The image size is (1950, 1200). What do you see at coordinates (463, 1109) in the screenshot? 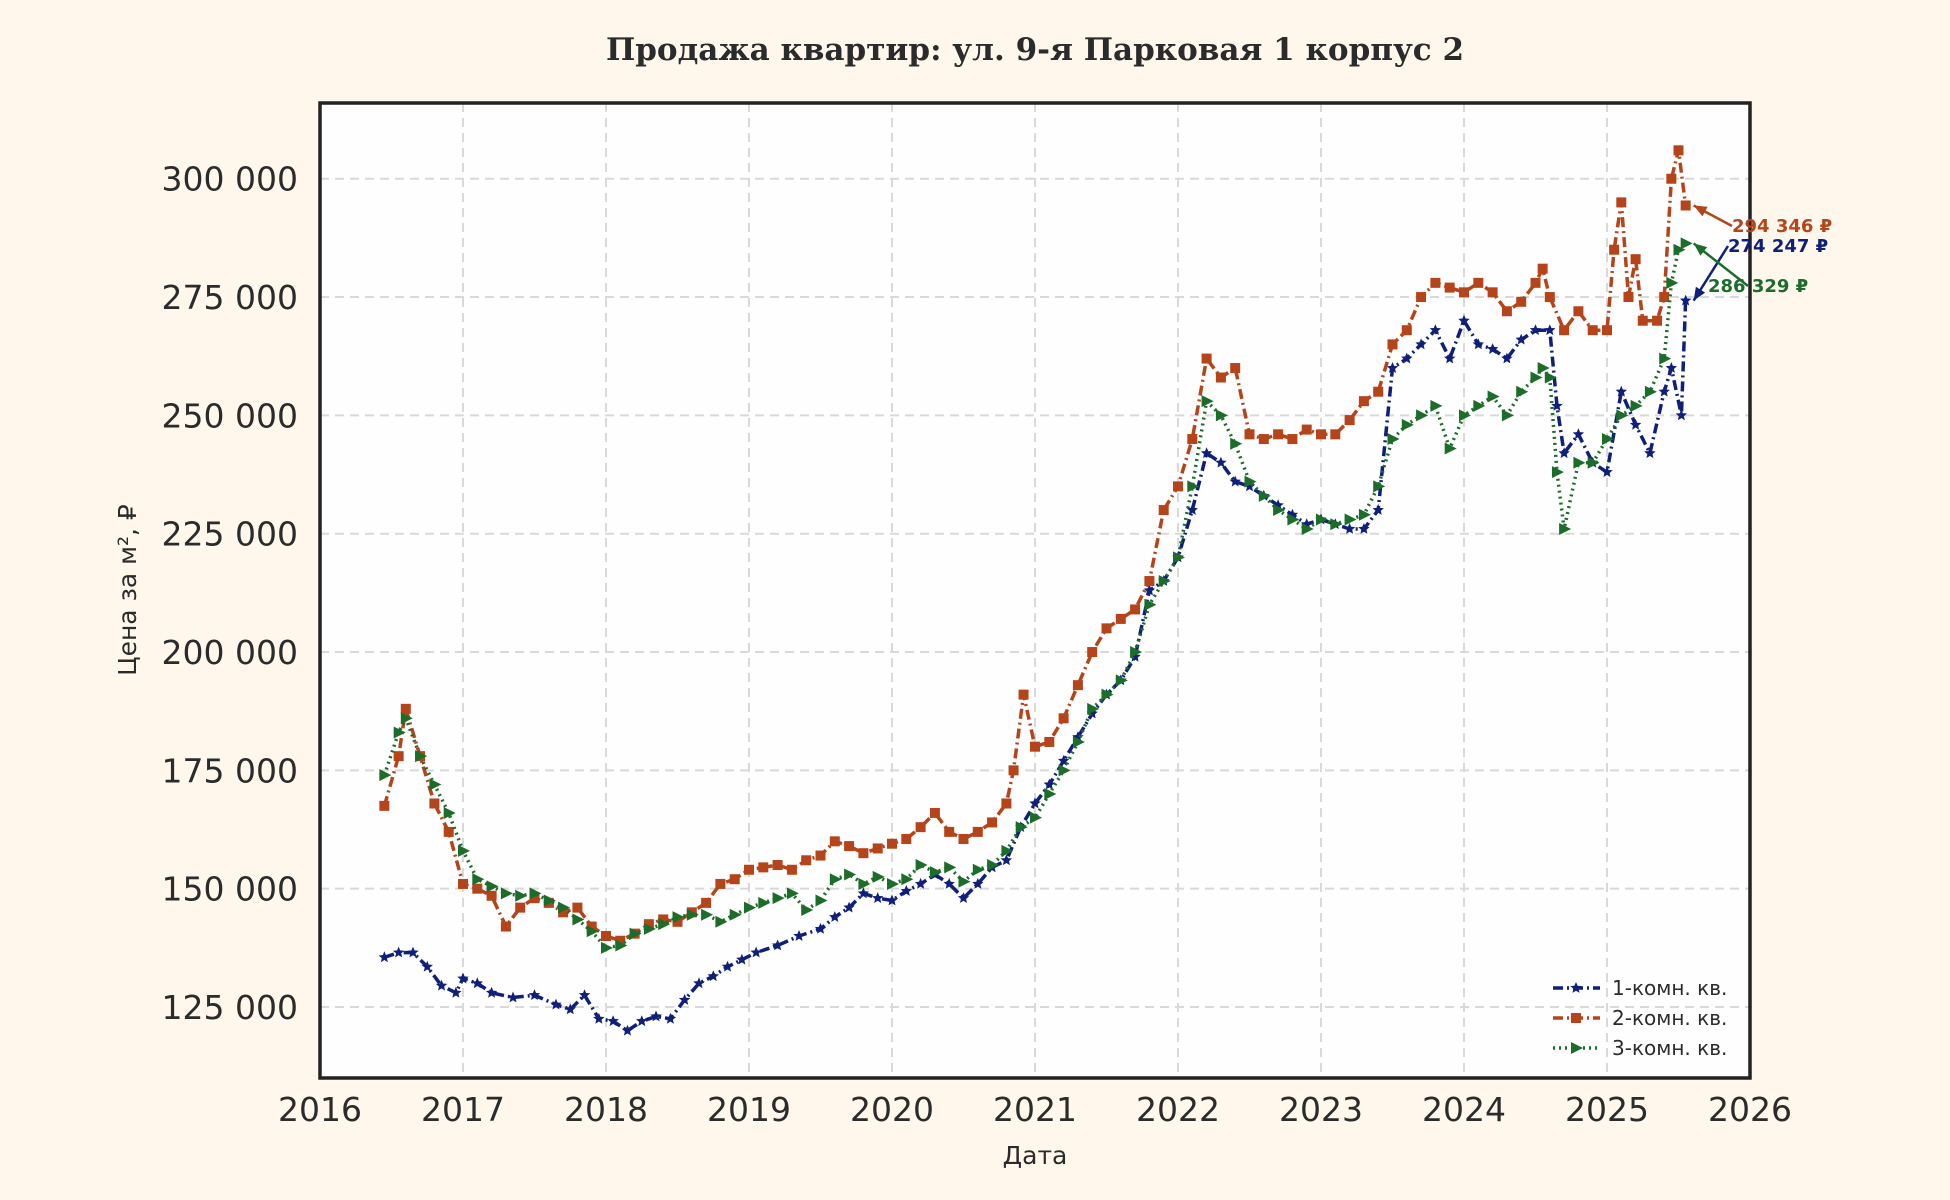
I see `x-tick-label: 2017` at bounding box center [463, 1109].